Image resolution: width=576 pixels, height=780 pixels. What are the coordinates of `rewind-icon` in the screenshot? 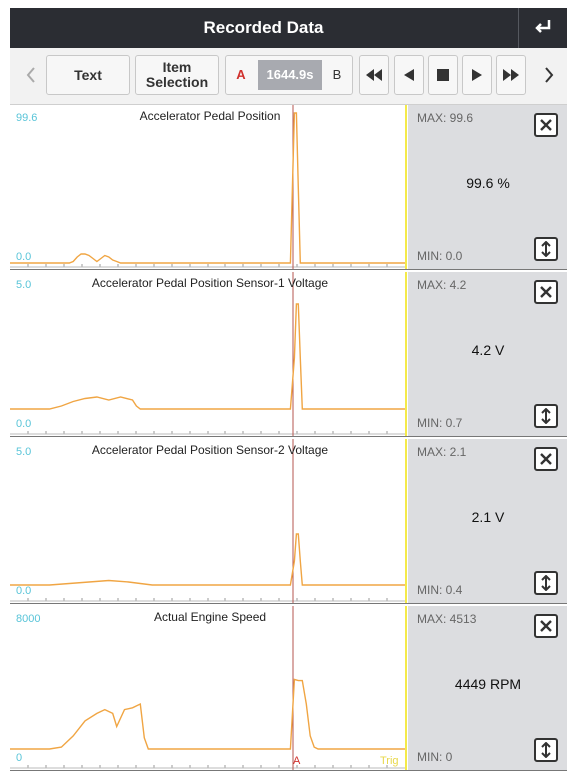 It's located at (374, 75).